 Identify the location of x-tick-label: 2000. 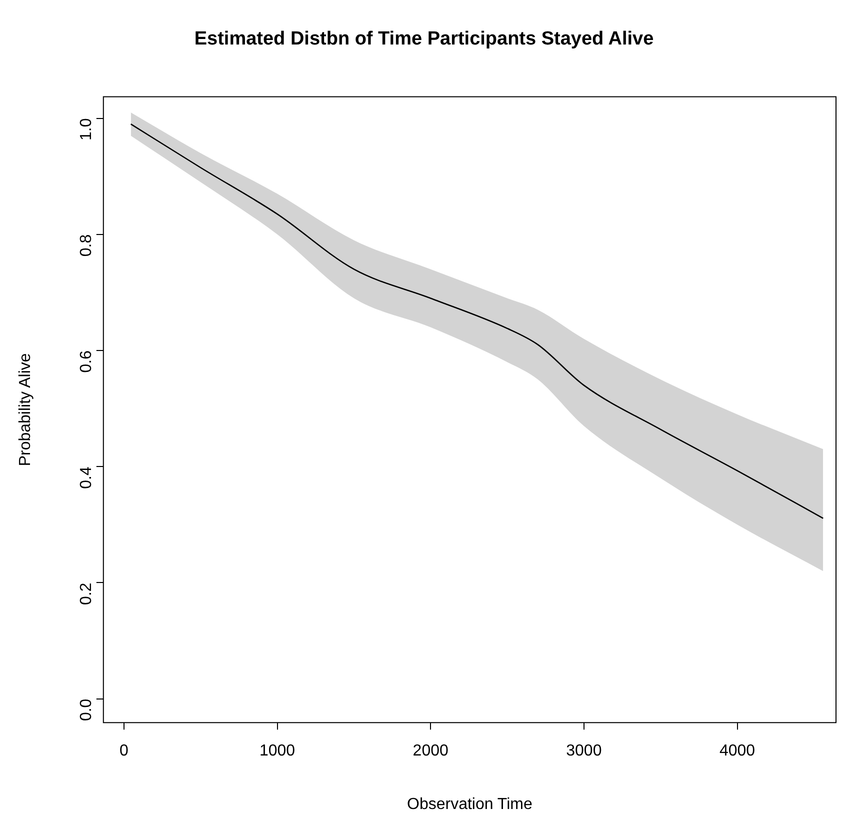
(430, 751).